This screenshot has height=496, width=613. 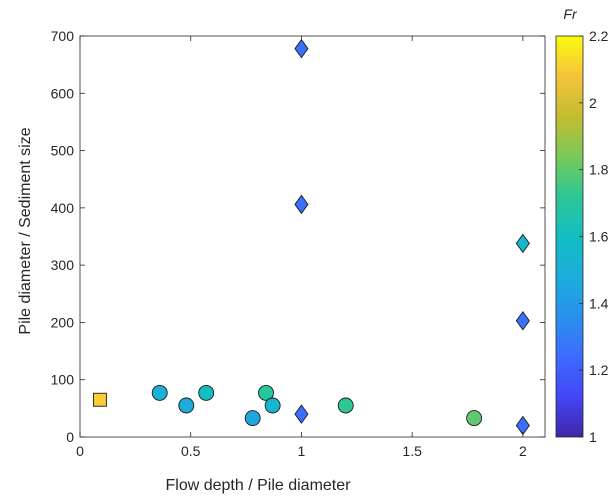 What do you see at coordinates (599, 303) in the screenshot?
I see `colorbar-tick-label: 1.4` at bounding box center [599, 303].